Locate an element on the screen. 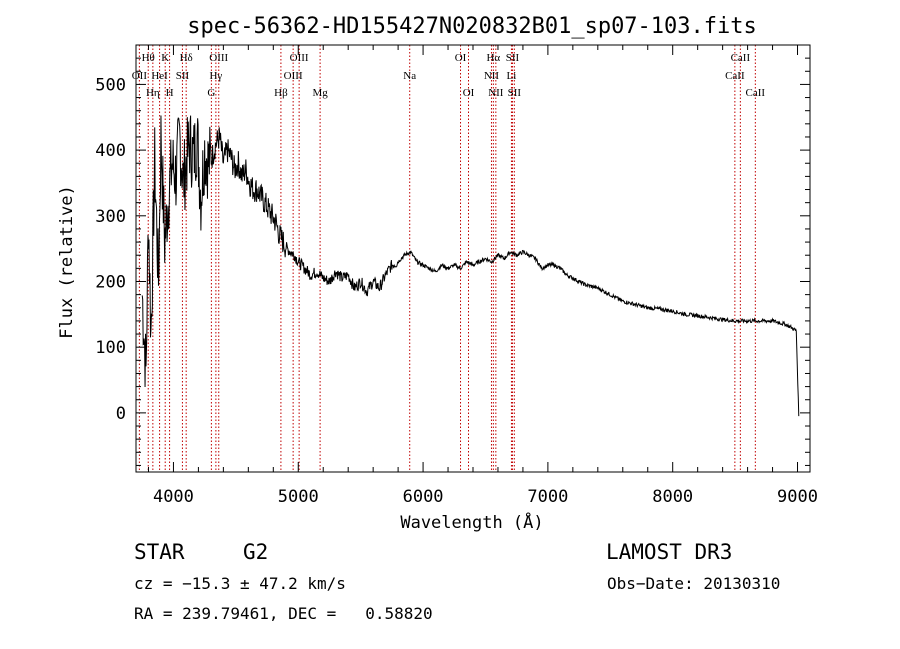 Image resolution: width=900 pixels, height=649 pixels. x-tick-label: 8000 is located at coordinates (672, 497).